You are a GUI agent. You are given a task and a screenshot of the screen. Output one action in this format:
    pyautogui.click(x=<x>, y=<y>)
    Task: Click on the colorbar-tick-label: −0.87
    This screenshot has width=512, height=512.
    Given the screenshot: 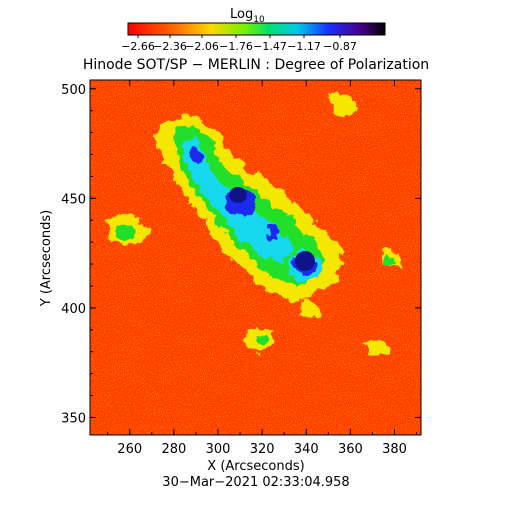 What is the action you would take?
    pyautogui.click(x=340, y=46)
    